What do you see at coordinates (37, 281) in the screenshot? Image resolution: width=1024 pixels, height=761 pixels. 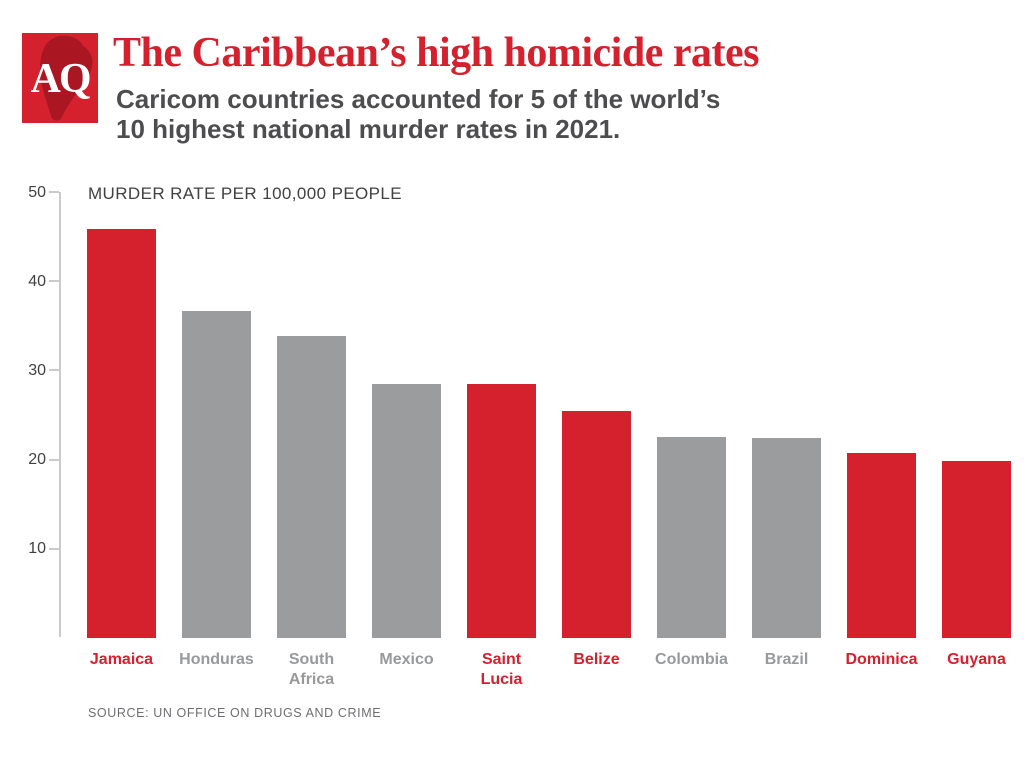 I see `y-tick-label-40: 40` at bounding box center [37, 281].